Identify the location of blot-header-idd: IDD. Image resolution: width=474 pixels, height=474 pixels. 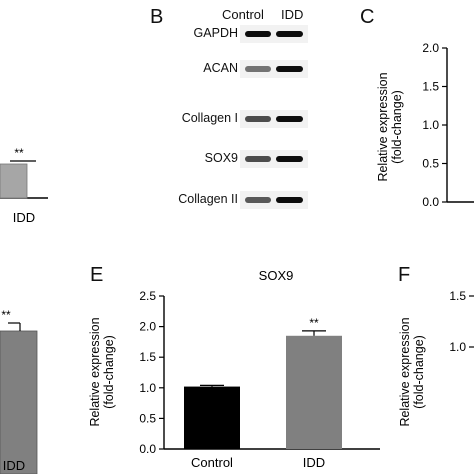
(292, 14).